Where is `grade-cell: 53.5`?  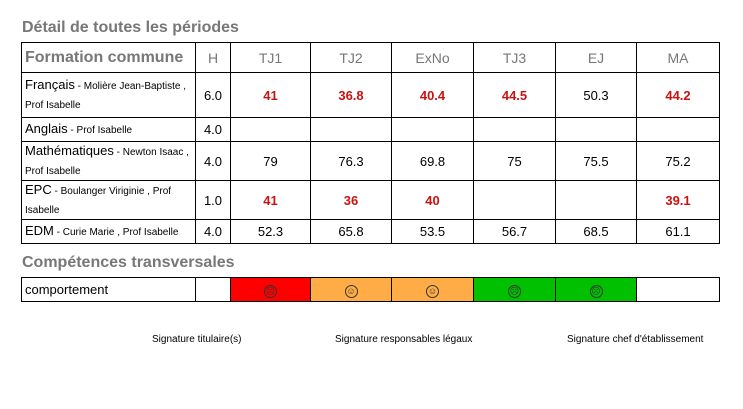 grade-cell: 53.5 is located at coordinates (432, 231).